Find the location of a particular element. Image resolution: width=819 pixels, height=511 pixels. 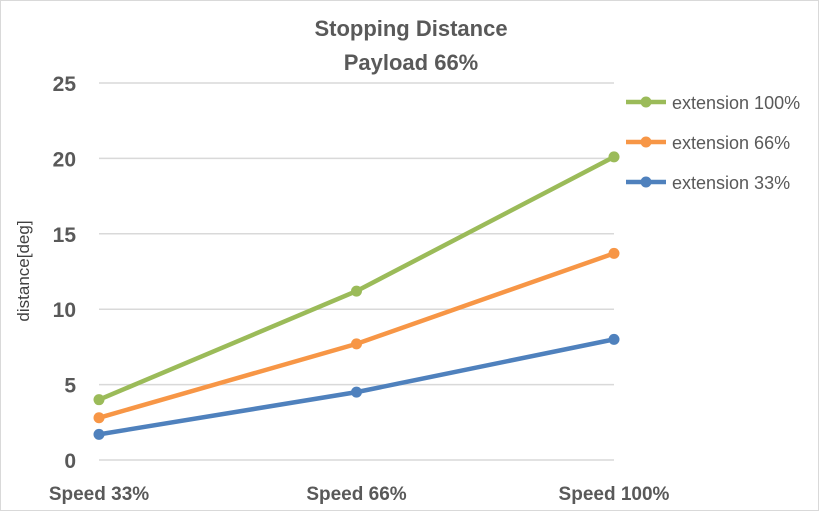

x-tick-label: Speed 66% is located at coordinates (356, 494).